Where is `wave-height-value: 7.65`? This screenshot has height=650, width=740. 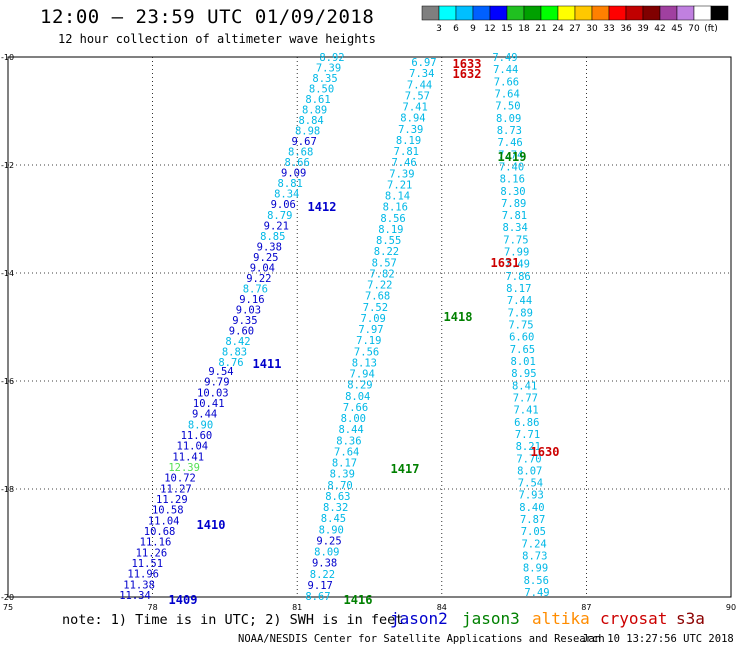 wave-height-value: 7.65 is located at coordinates (522, 350).